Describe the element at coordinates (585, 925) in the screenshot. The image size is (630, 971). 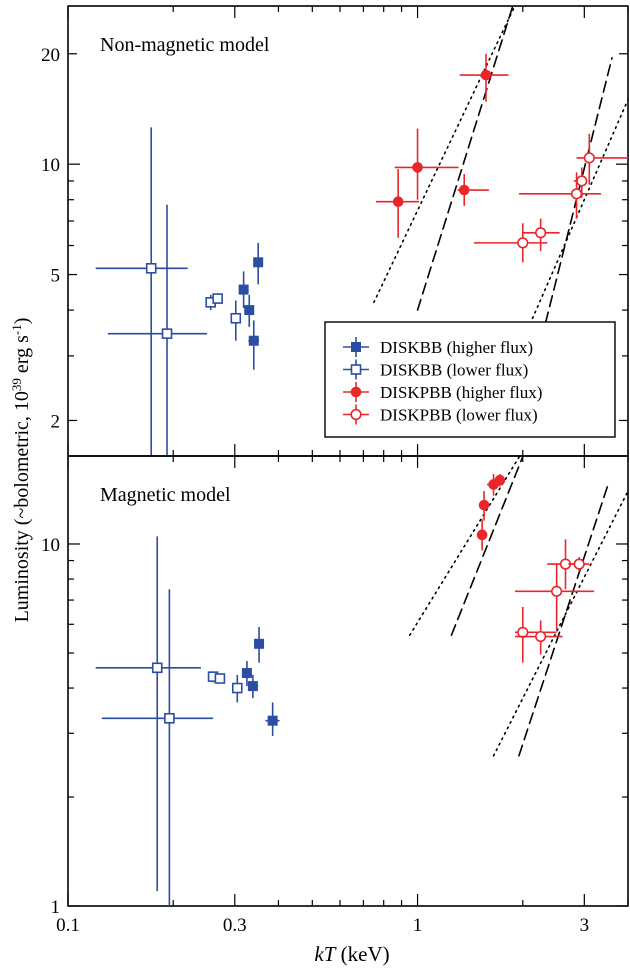
I see `x-tick-label: 3` at that location.